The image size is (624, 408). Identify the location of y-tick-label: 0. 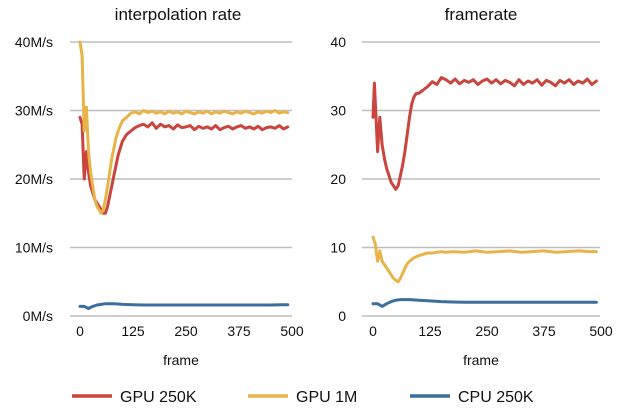
(342, 316).